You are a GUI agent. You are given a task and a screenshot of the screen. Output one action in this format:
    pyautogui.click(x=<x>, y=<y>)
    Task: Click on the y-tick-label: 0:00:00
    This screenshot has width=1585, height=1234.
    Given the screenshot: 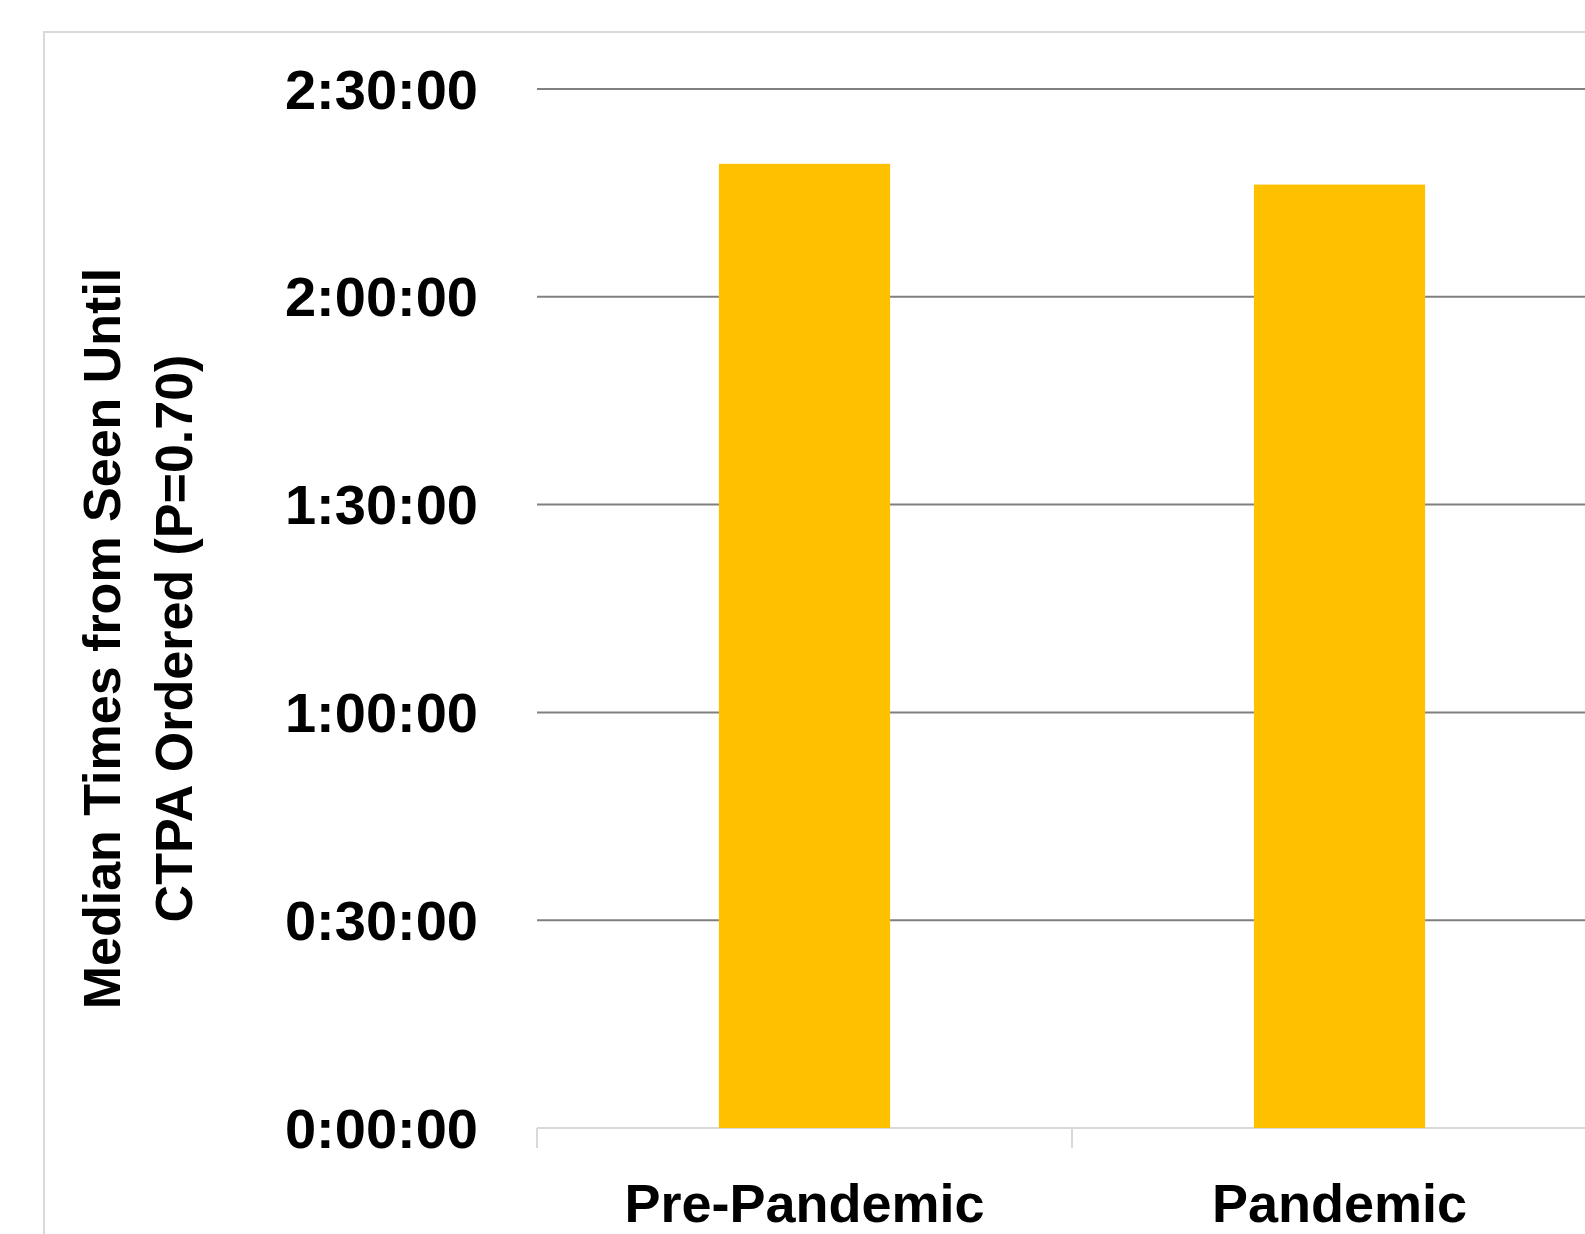 What is the action you would take?
    pyautogui.click(x=381, y=1128)
    